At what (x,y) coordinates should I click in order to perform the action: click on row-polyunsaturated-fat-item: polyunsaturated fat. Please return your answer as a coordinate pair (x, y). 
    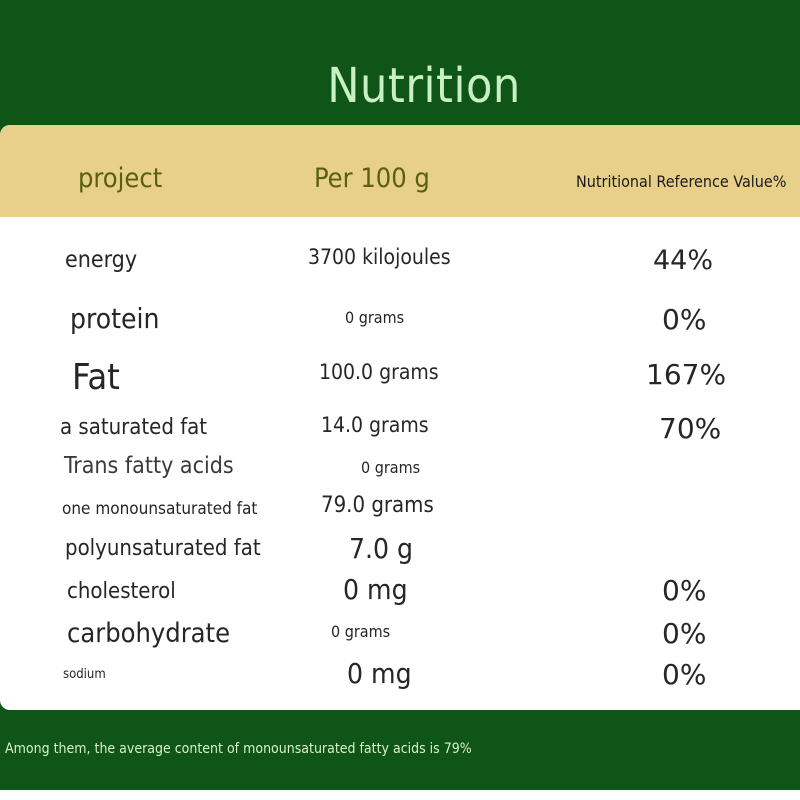
    Looking at the image, I should click on (163, 548).